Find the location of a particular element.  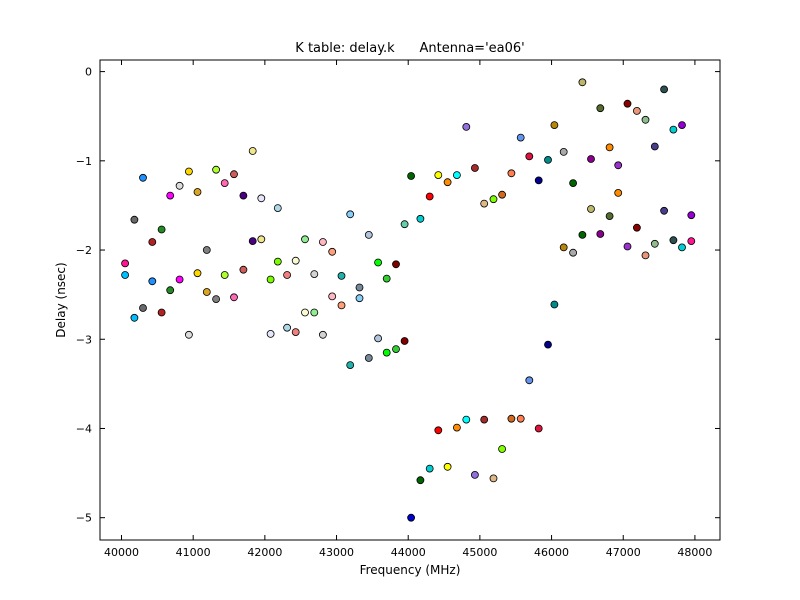

y-tick-label: −4 is located at coordinates (84, 428).